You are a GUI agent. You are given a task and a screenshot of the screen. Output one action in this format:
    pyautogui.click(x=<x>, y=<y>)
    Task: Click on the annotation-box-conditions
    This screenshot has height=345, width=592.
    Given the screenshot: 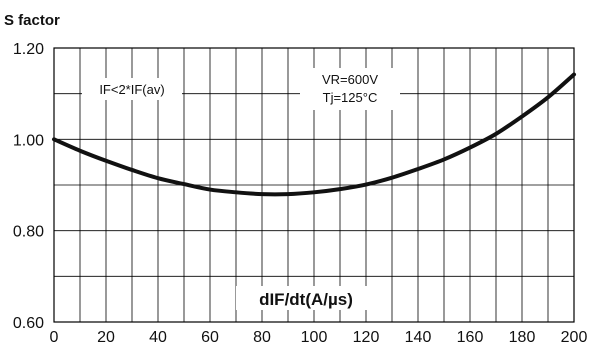 What is the action you would take?
    pyautogui.click(x=132, y=89)
    